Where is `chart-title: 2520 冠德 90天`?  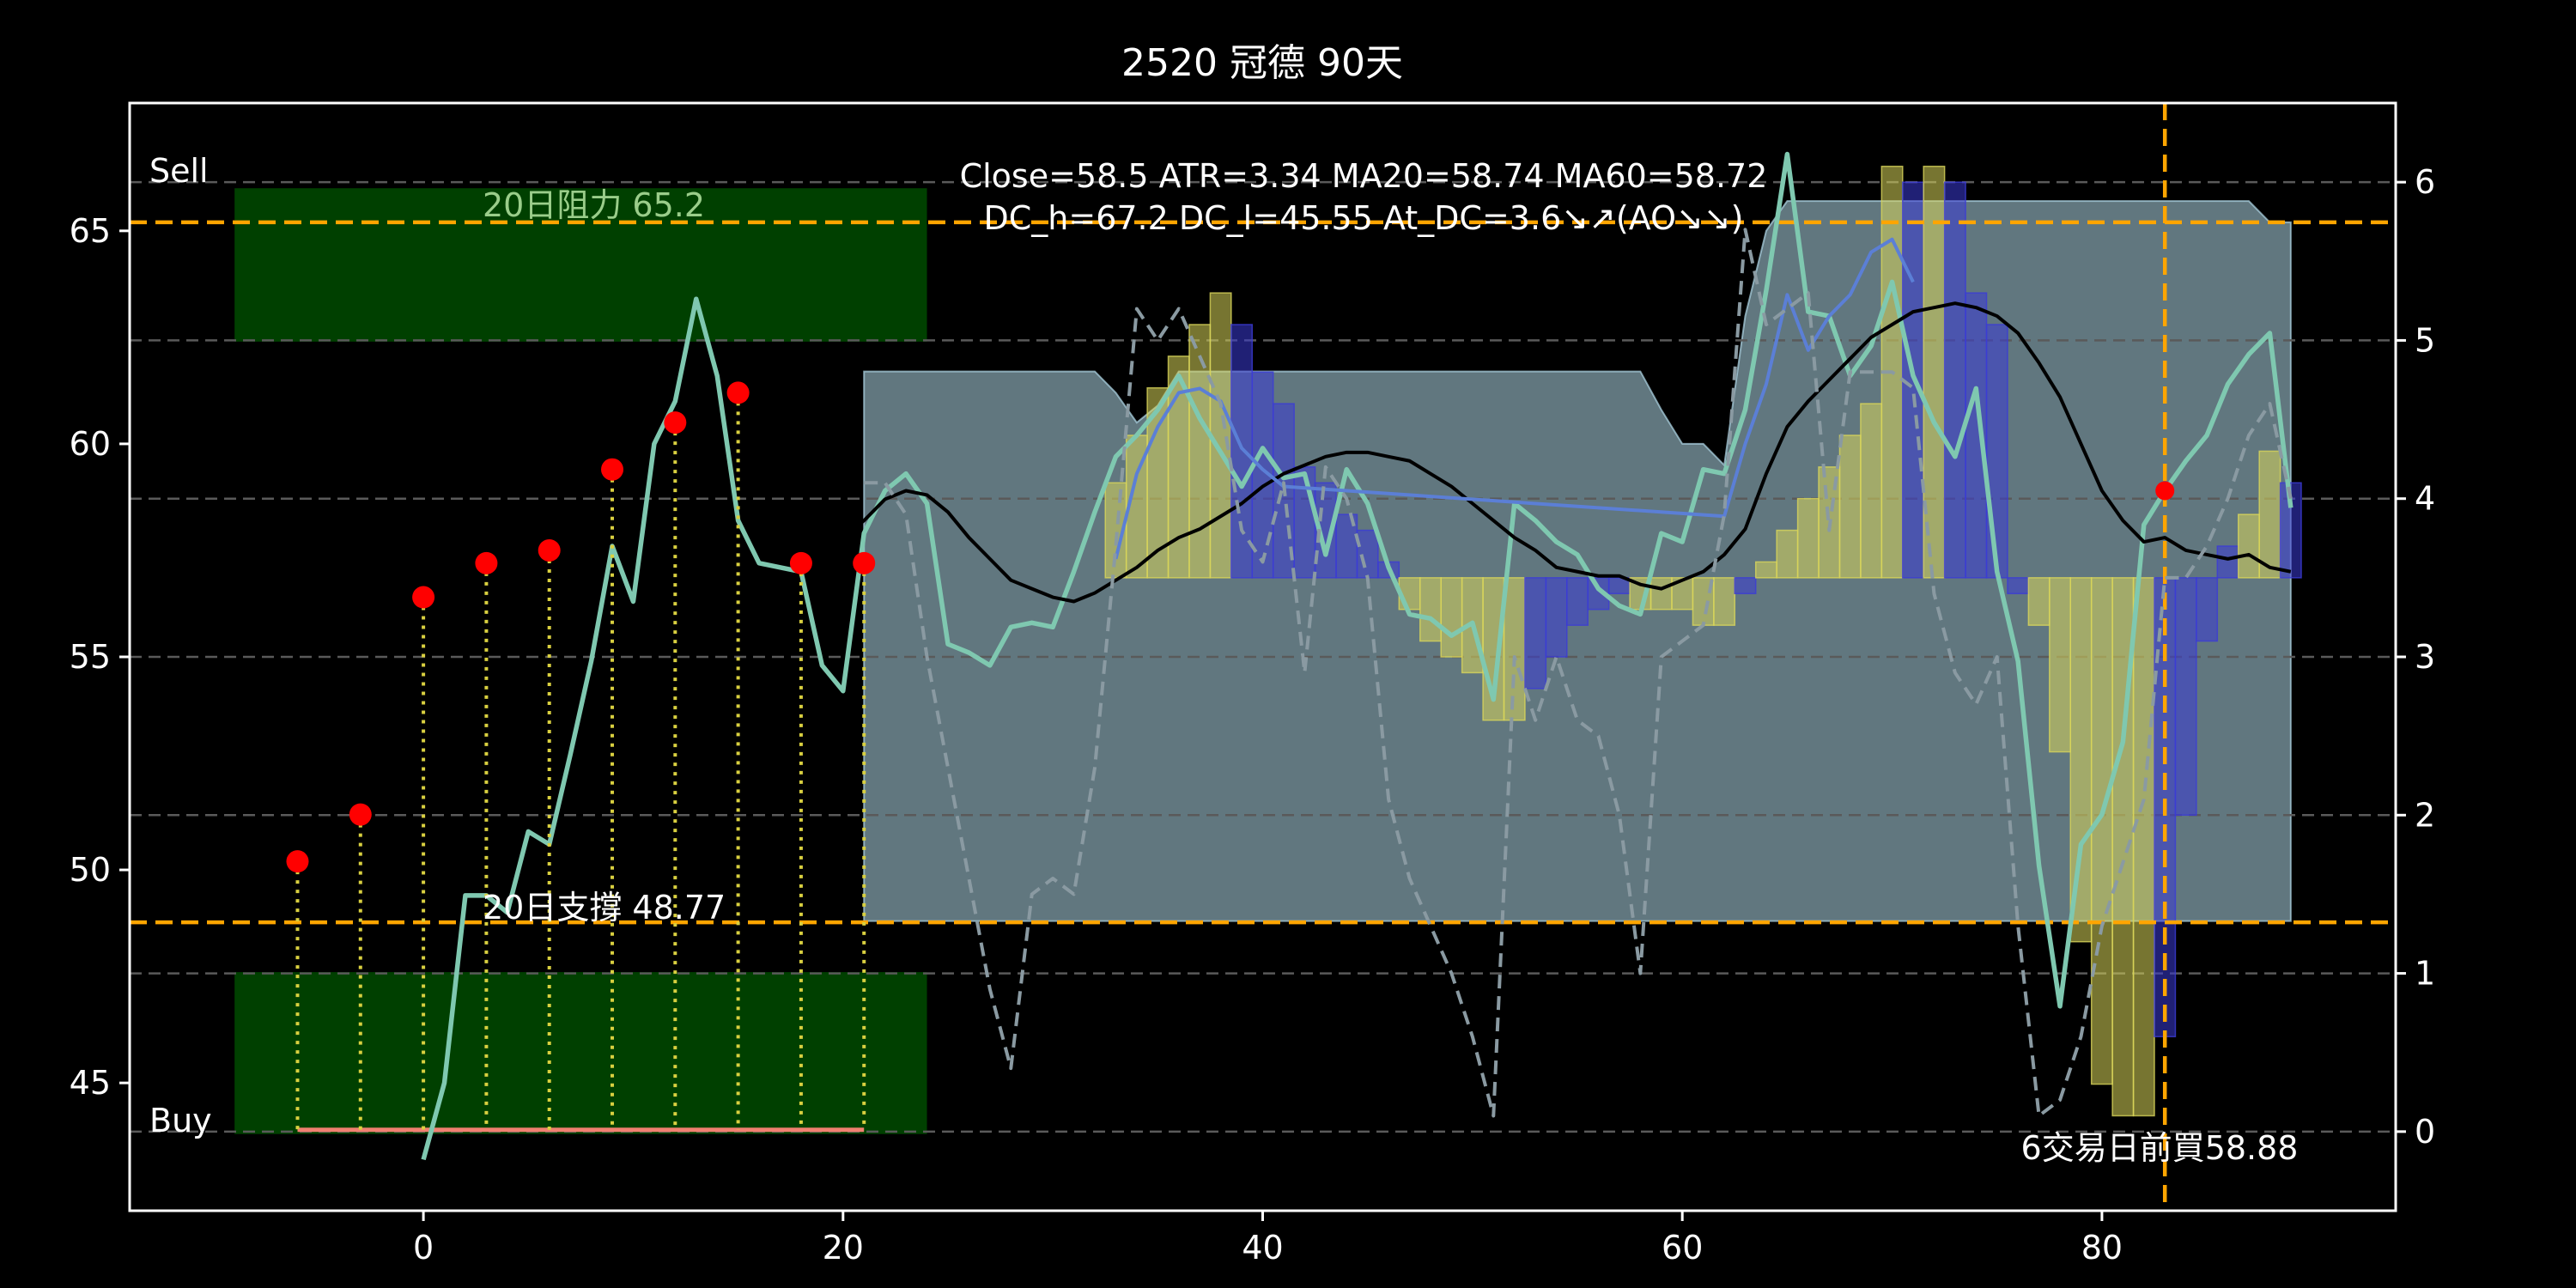 chart-title: 2520 冠德 90天 is located at coordinates (1262, 63).